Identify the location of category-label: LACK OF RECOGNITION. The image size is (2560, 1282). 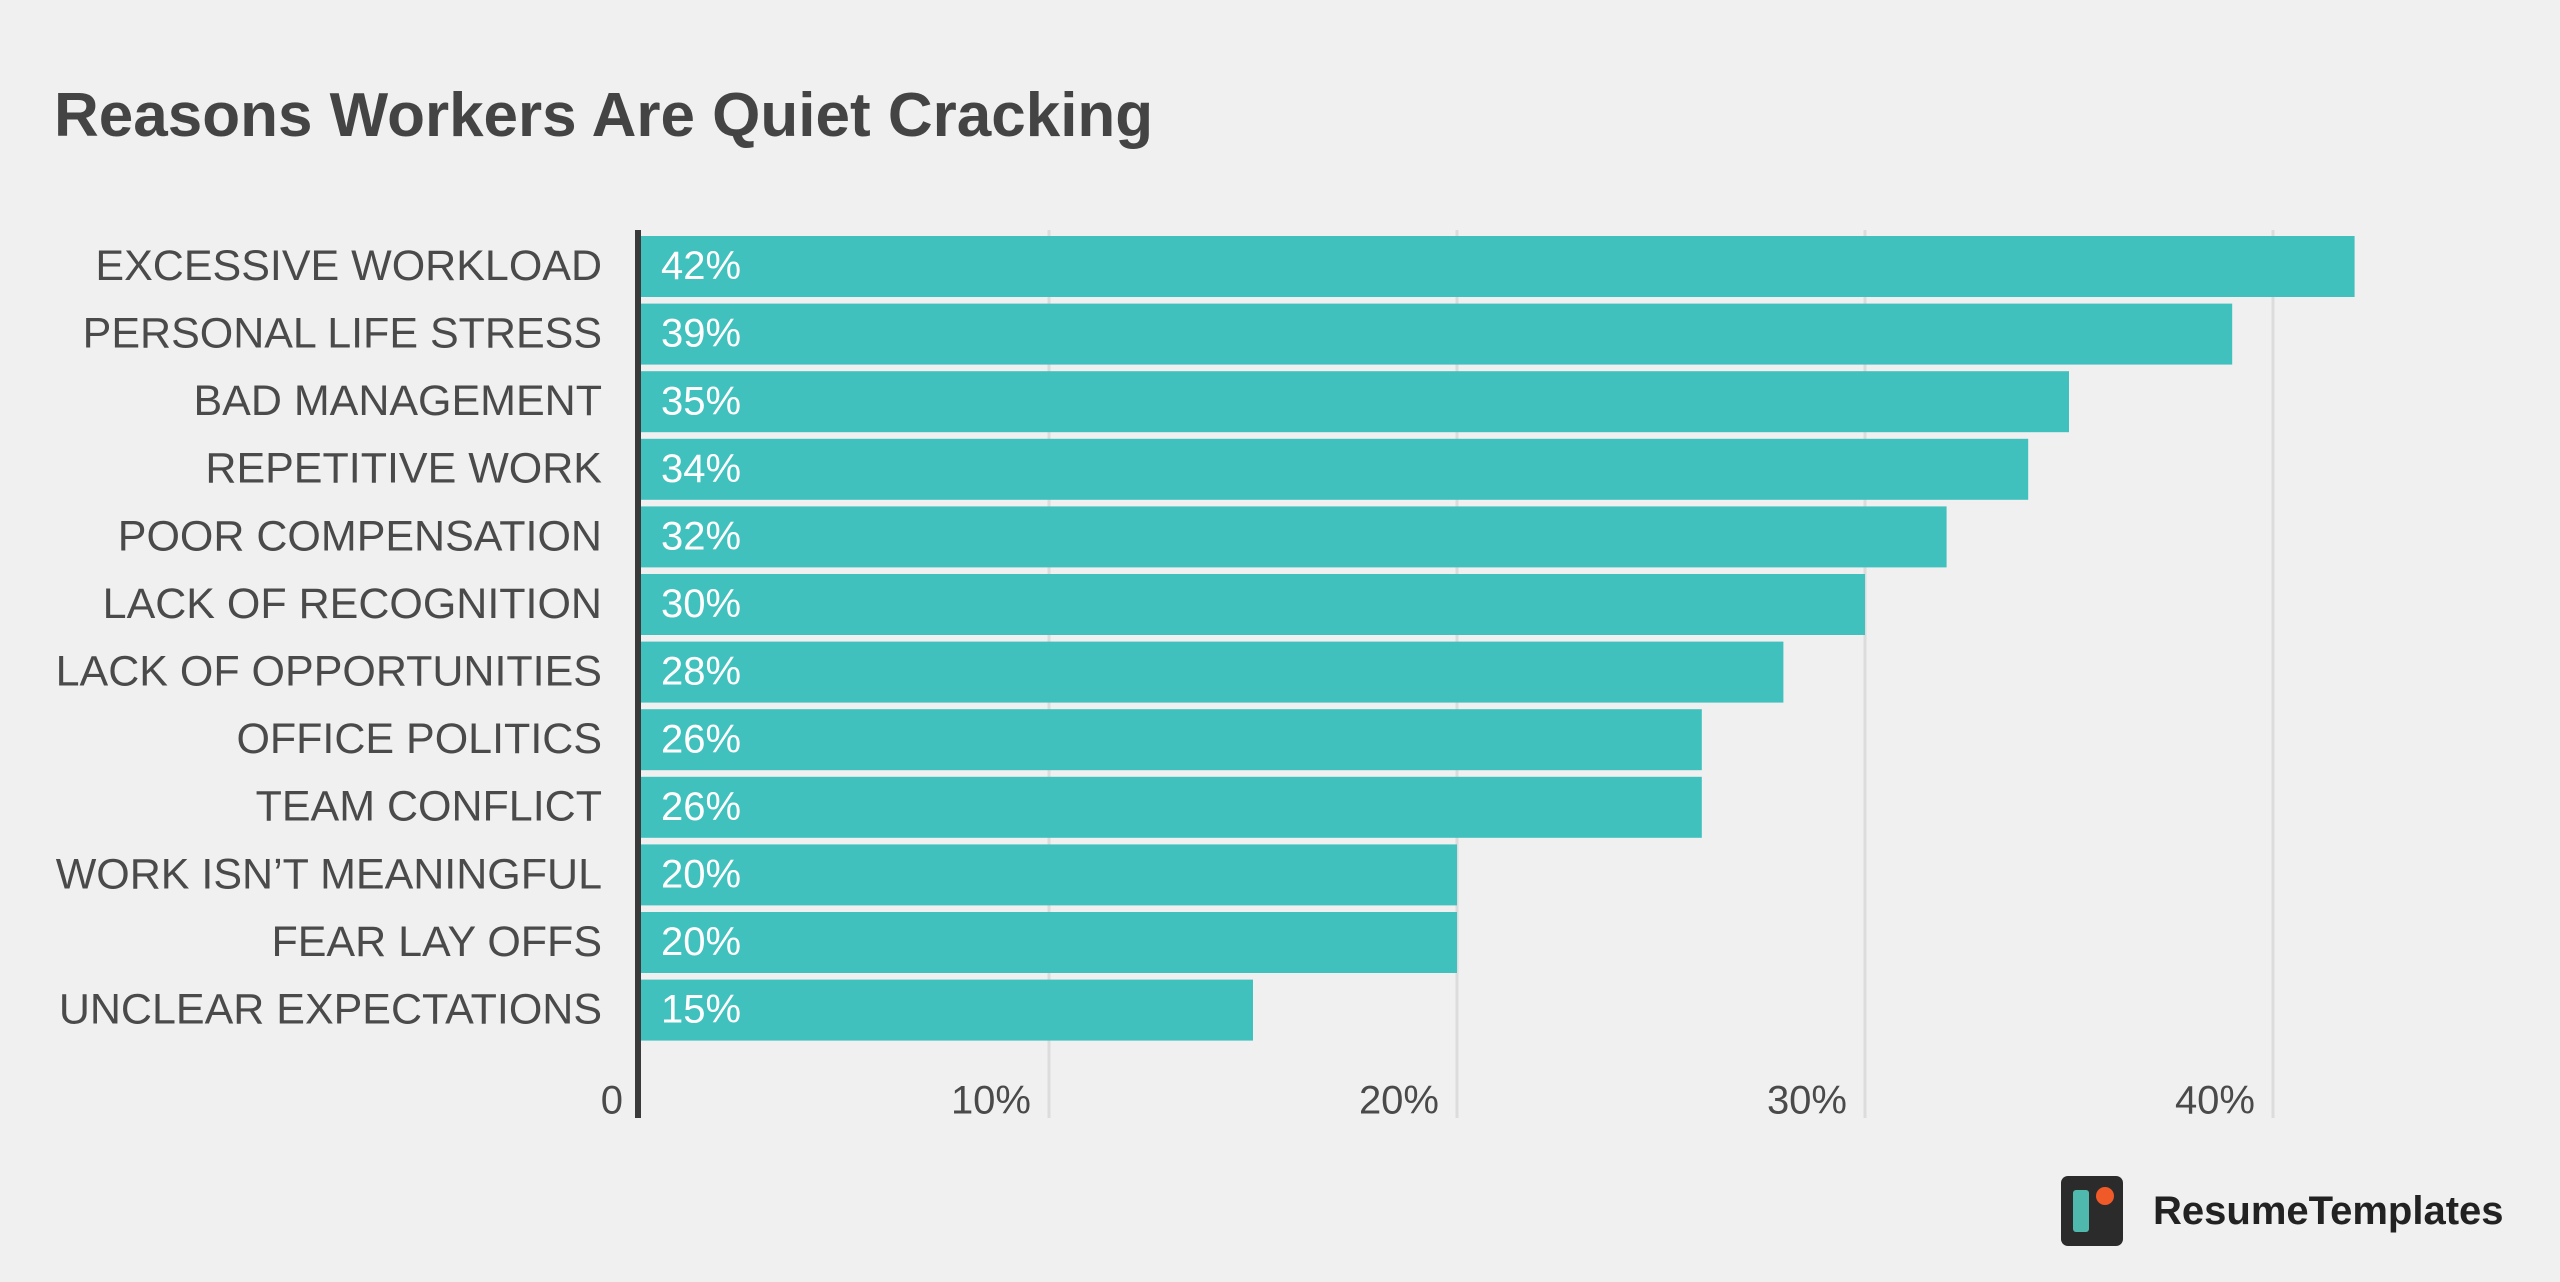
(352, 604).